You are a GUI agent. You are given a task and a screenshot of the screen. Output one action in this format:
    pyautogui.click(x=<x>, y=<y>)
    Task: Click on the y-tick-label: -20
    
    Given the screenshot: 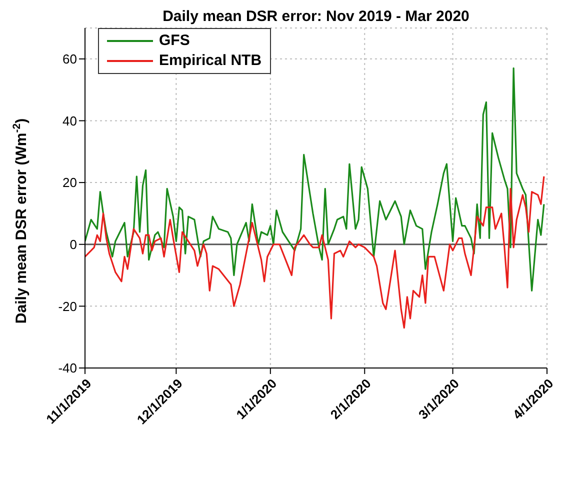 What is the action you would take?
    pyautogui.click(x=67, y=306)
    